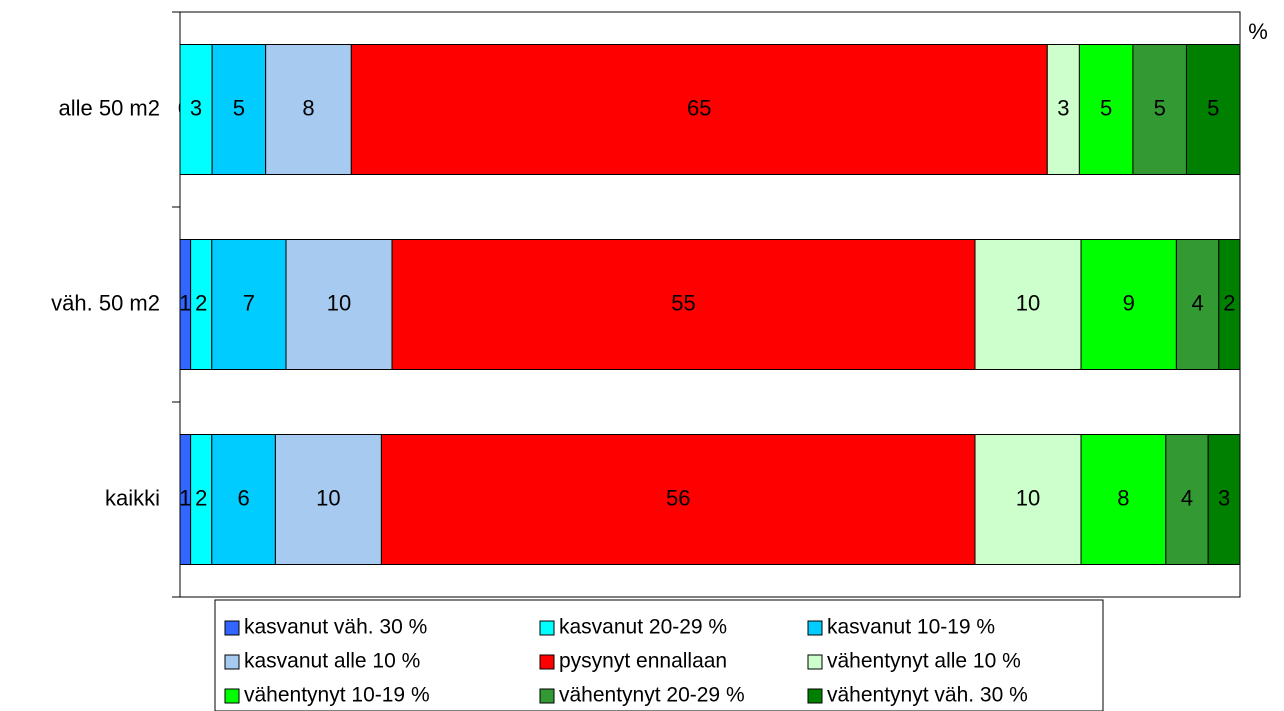  I want to click on value-label: 56, so click(678, 497).